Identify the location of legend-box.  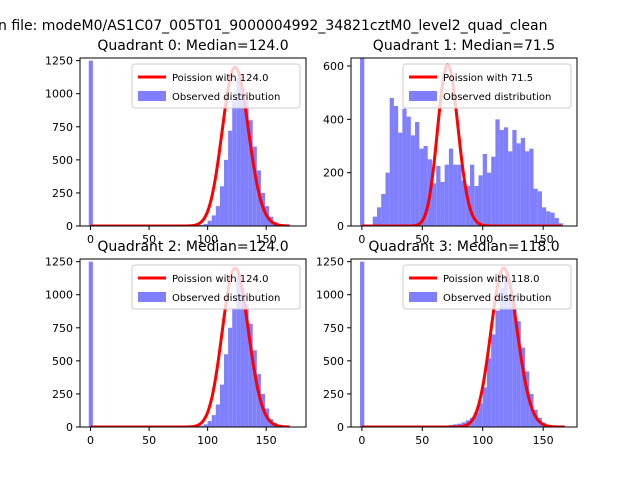
(216, 287).